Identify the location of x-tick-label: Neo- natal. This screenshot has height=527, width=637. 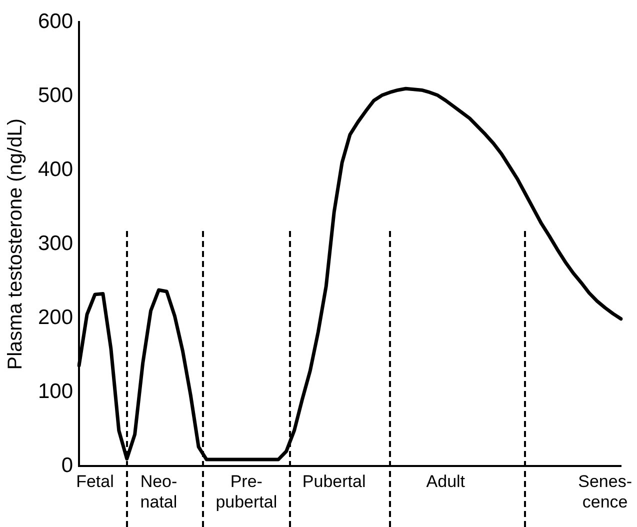
(159, 492).